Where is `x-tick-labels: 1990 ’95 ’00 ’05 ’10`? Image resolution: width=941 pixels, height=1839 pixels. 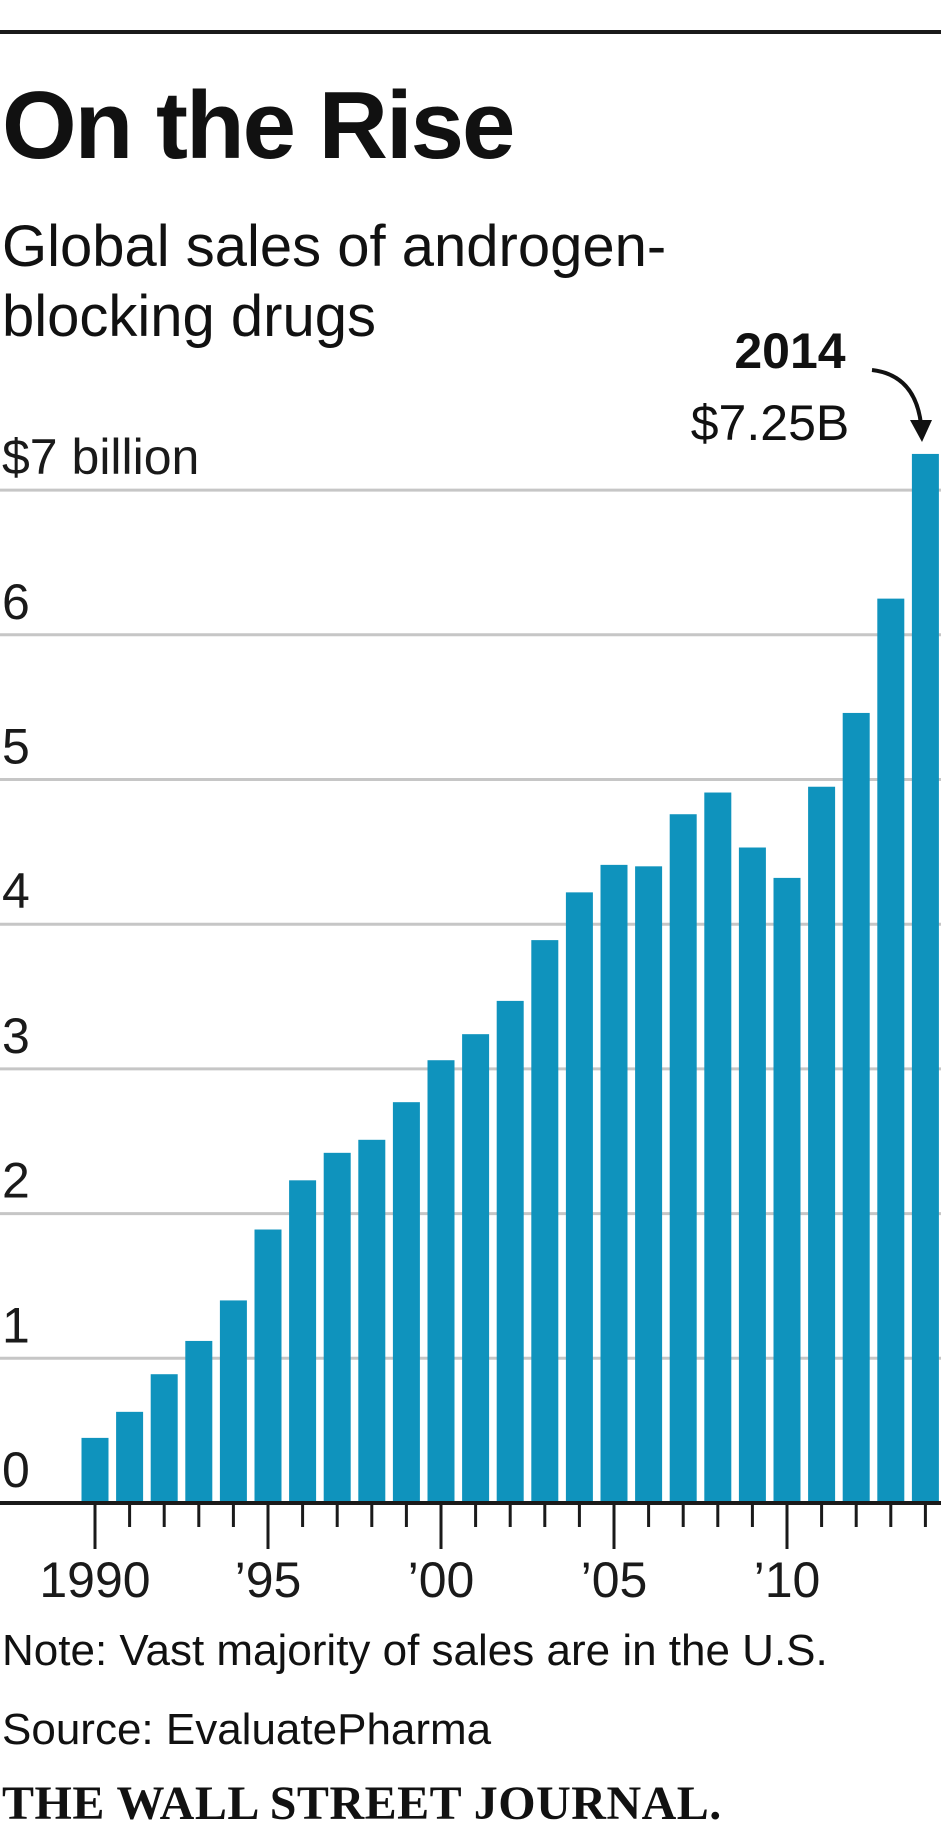
x-tick-labels: 1990 ’95 ’00 ’05 ’10 is located at coordinates (429, 1580).